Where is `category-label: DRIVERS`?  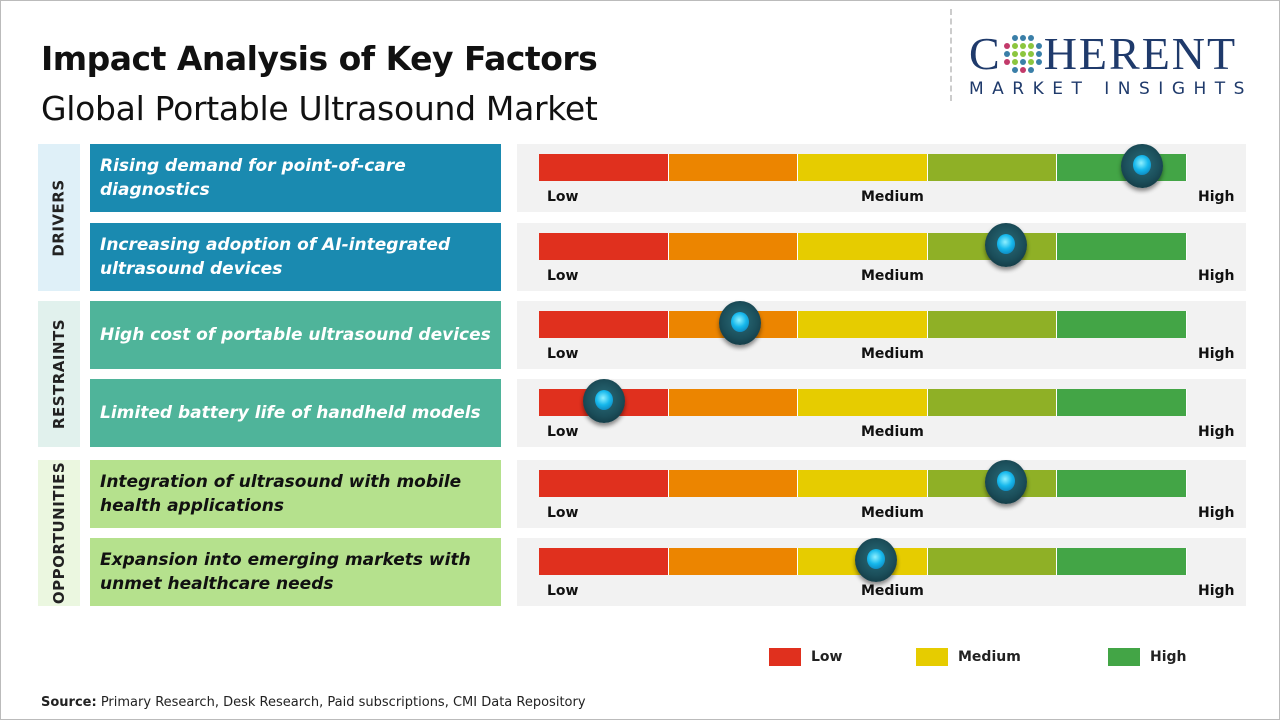 category-label: DRIVERS is located at coordinates (59, 217).